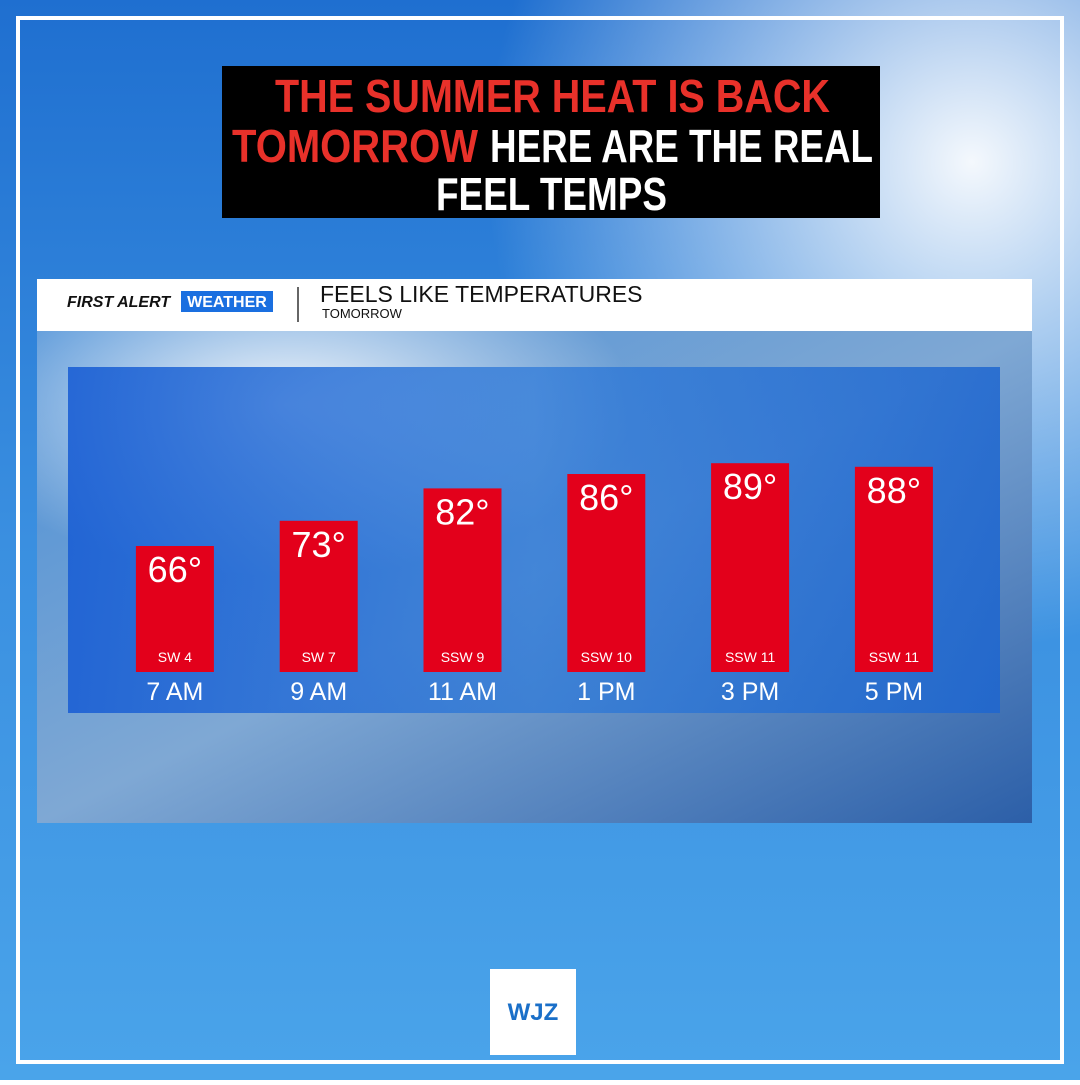 The height and width of the screenshot is (1085, 1080). I want to click on wind-label: SW 7, so click(319, 657).